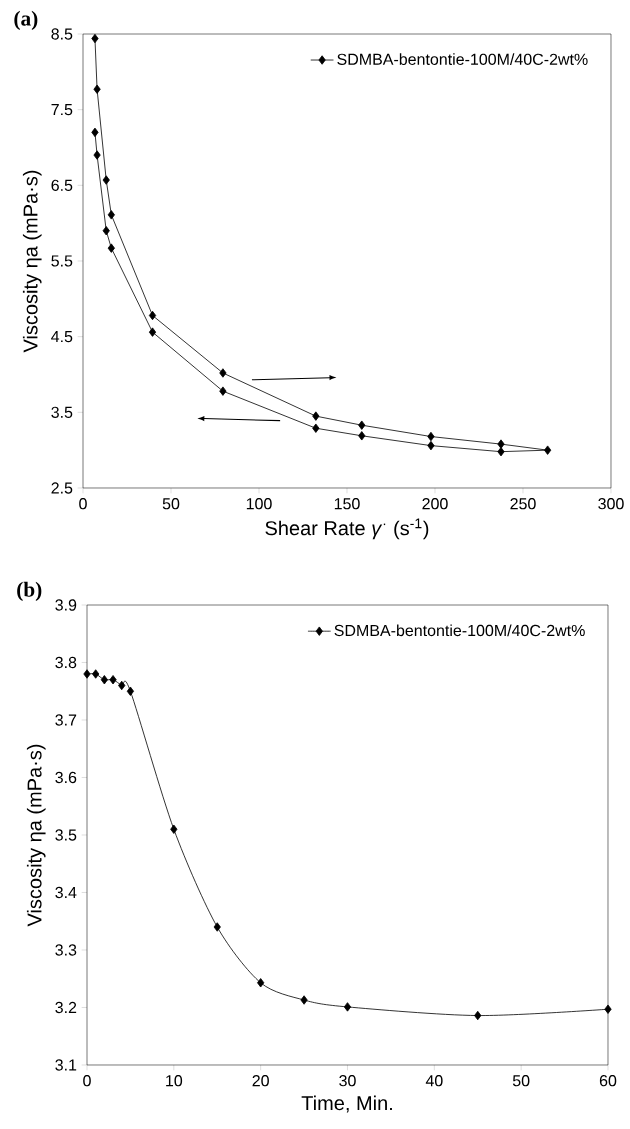  Describe the element at coordinates (62, 185) in the screenshot. I see `y-tick-label: 6.5` at that location.